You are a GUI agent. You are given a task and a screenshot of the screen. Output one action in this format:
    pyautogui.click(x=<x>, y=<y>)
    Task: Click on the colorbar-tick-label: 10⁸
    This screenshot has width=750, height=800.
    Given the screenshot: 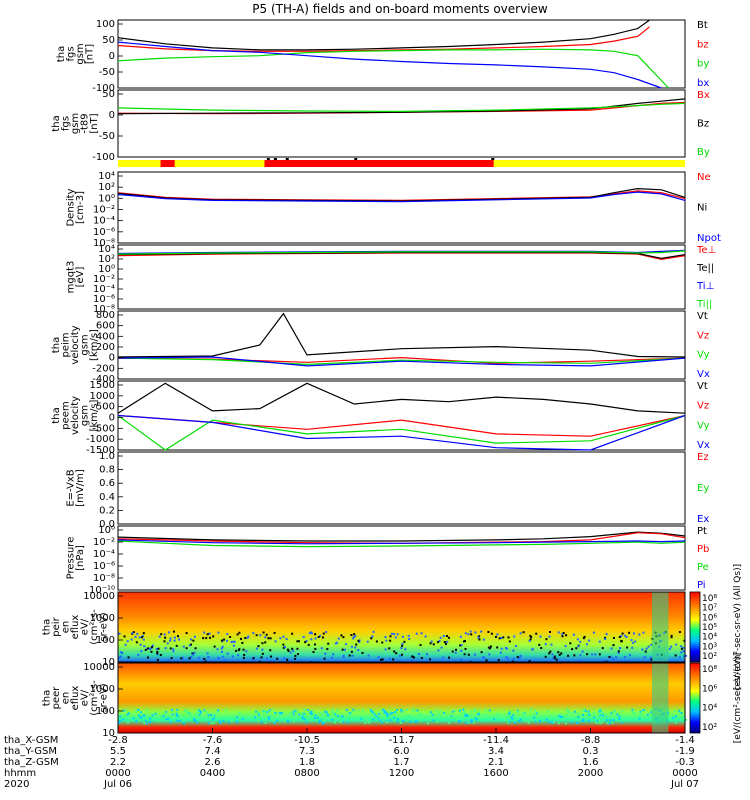 What is the action you would take?
    pyautogui.click(x=709, y=670)
    